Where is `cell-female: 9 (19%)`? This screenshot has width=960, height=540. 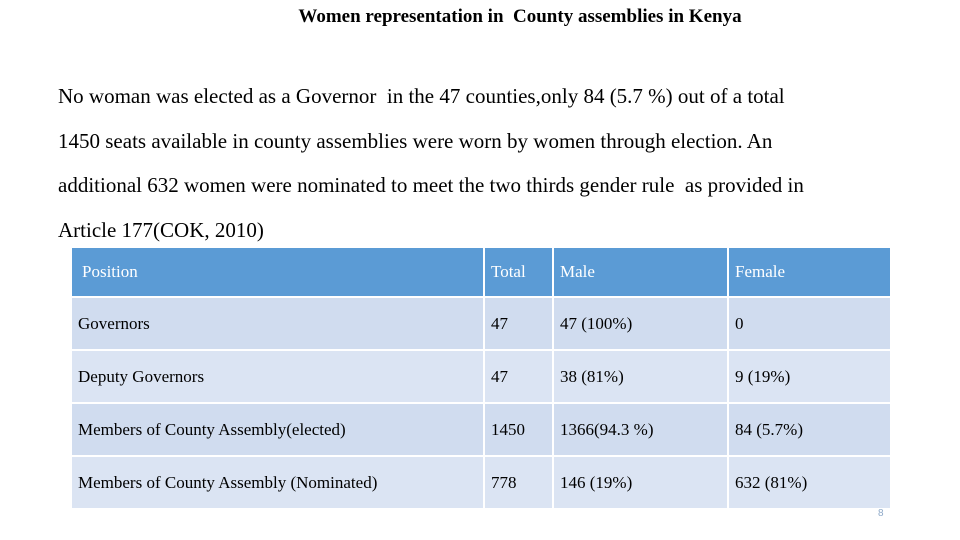
cell-female: 9 (19%) is located at coordinates (809, 376).